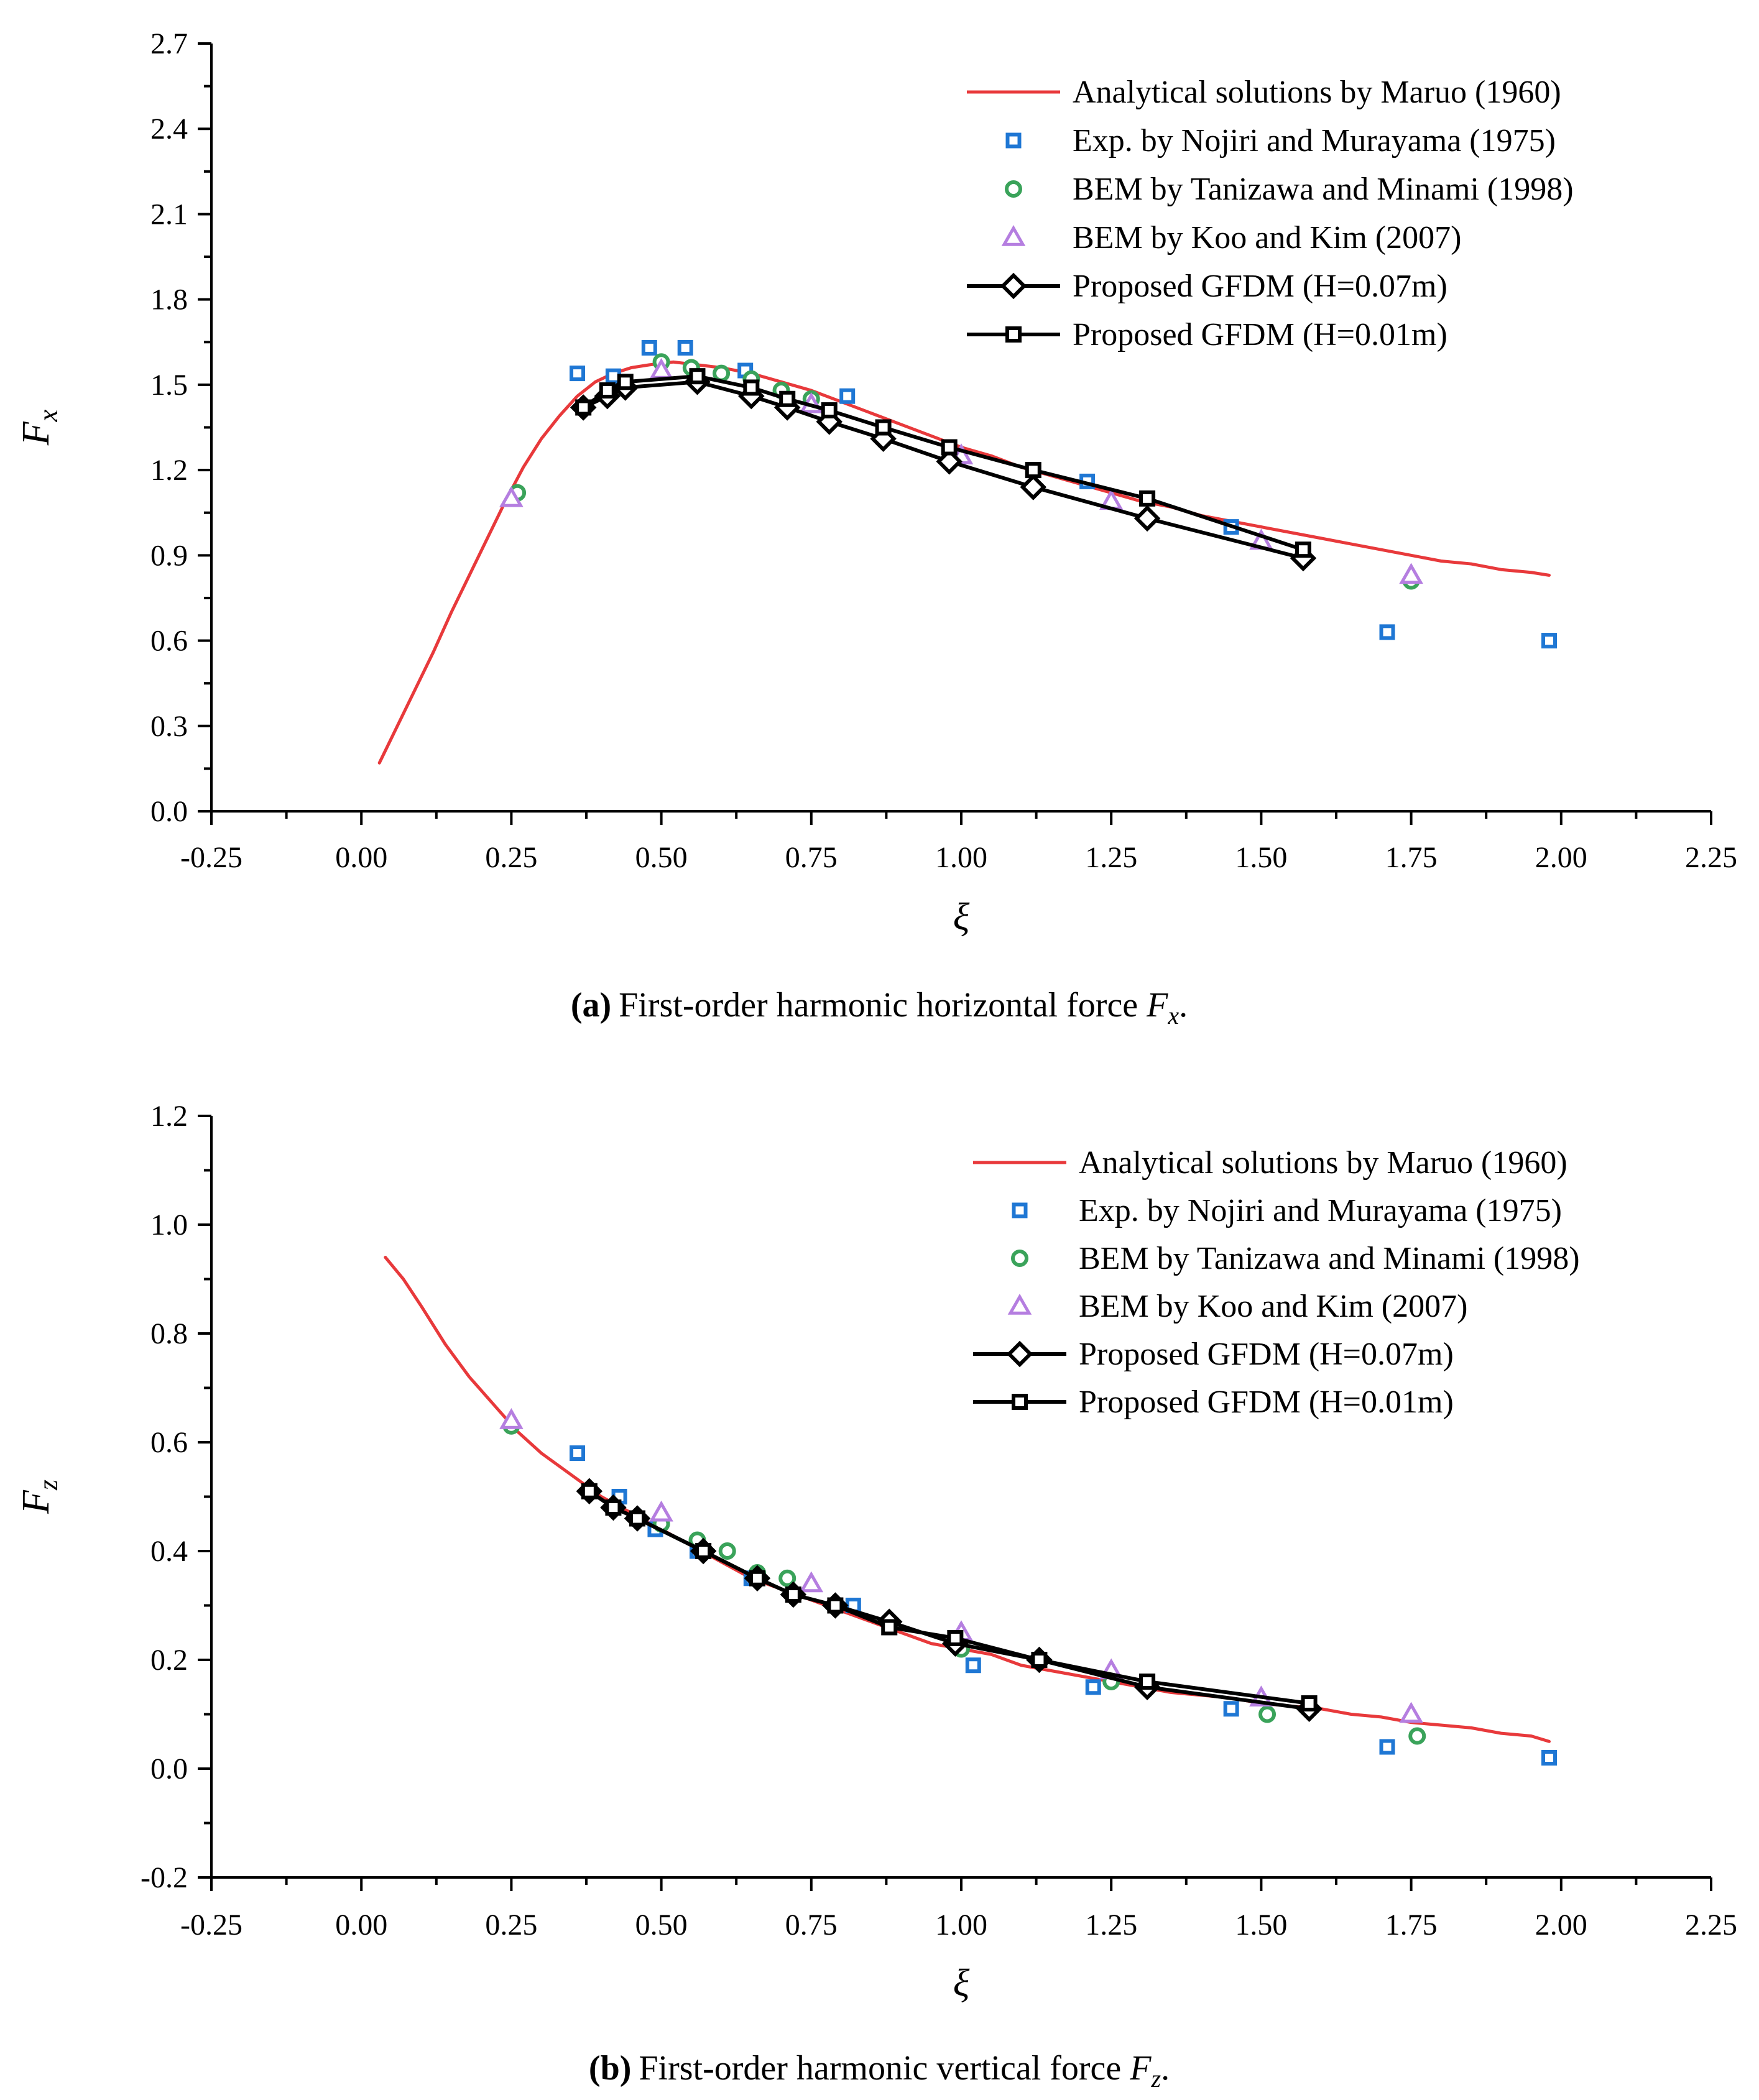 The height and width of the screenshot is (2100, 1759). Describe the element at coordinates (811, 857) in the screenshot. I see `x-tick-label-a: 0.75` at that location.